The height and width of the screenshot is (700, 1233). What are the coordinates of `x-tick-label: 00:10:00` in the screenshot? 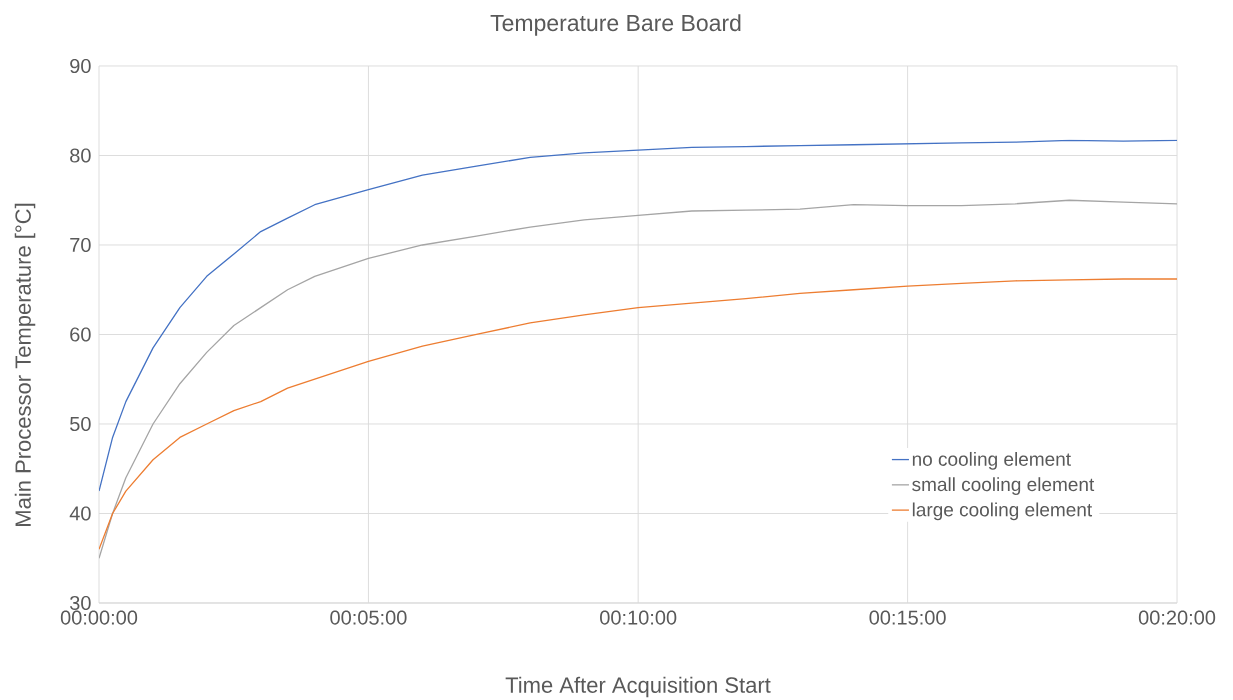 It's located at (638, 617).